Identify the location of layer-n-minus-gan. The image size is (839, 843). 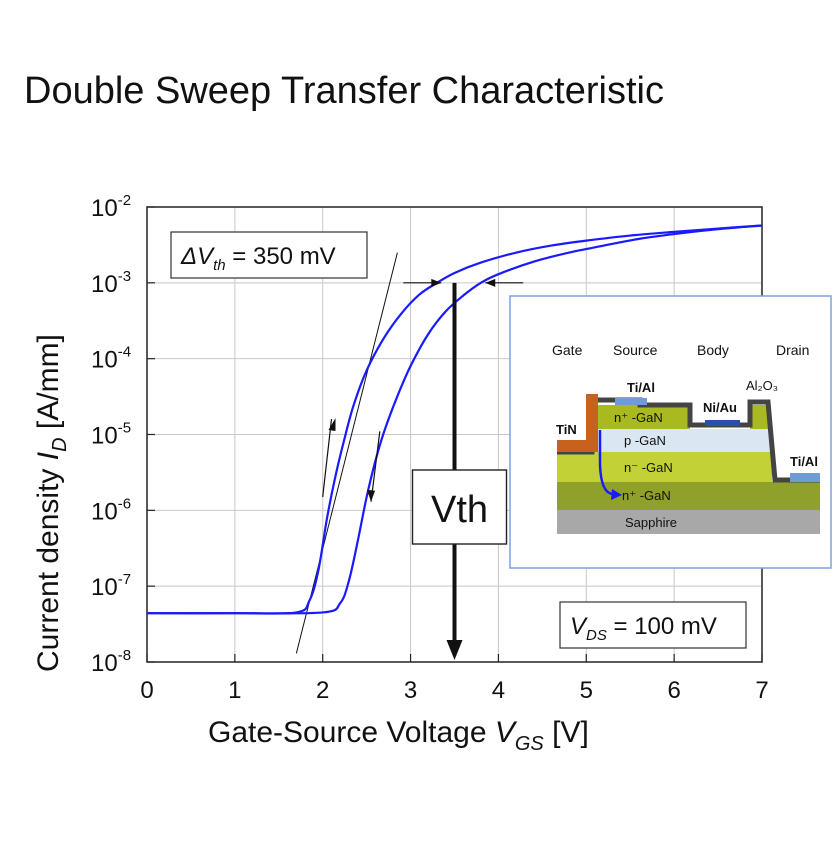
(664, 467).